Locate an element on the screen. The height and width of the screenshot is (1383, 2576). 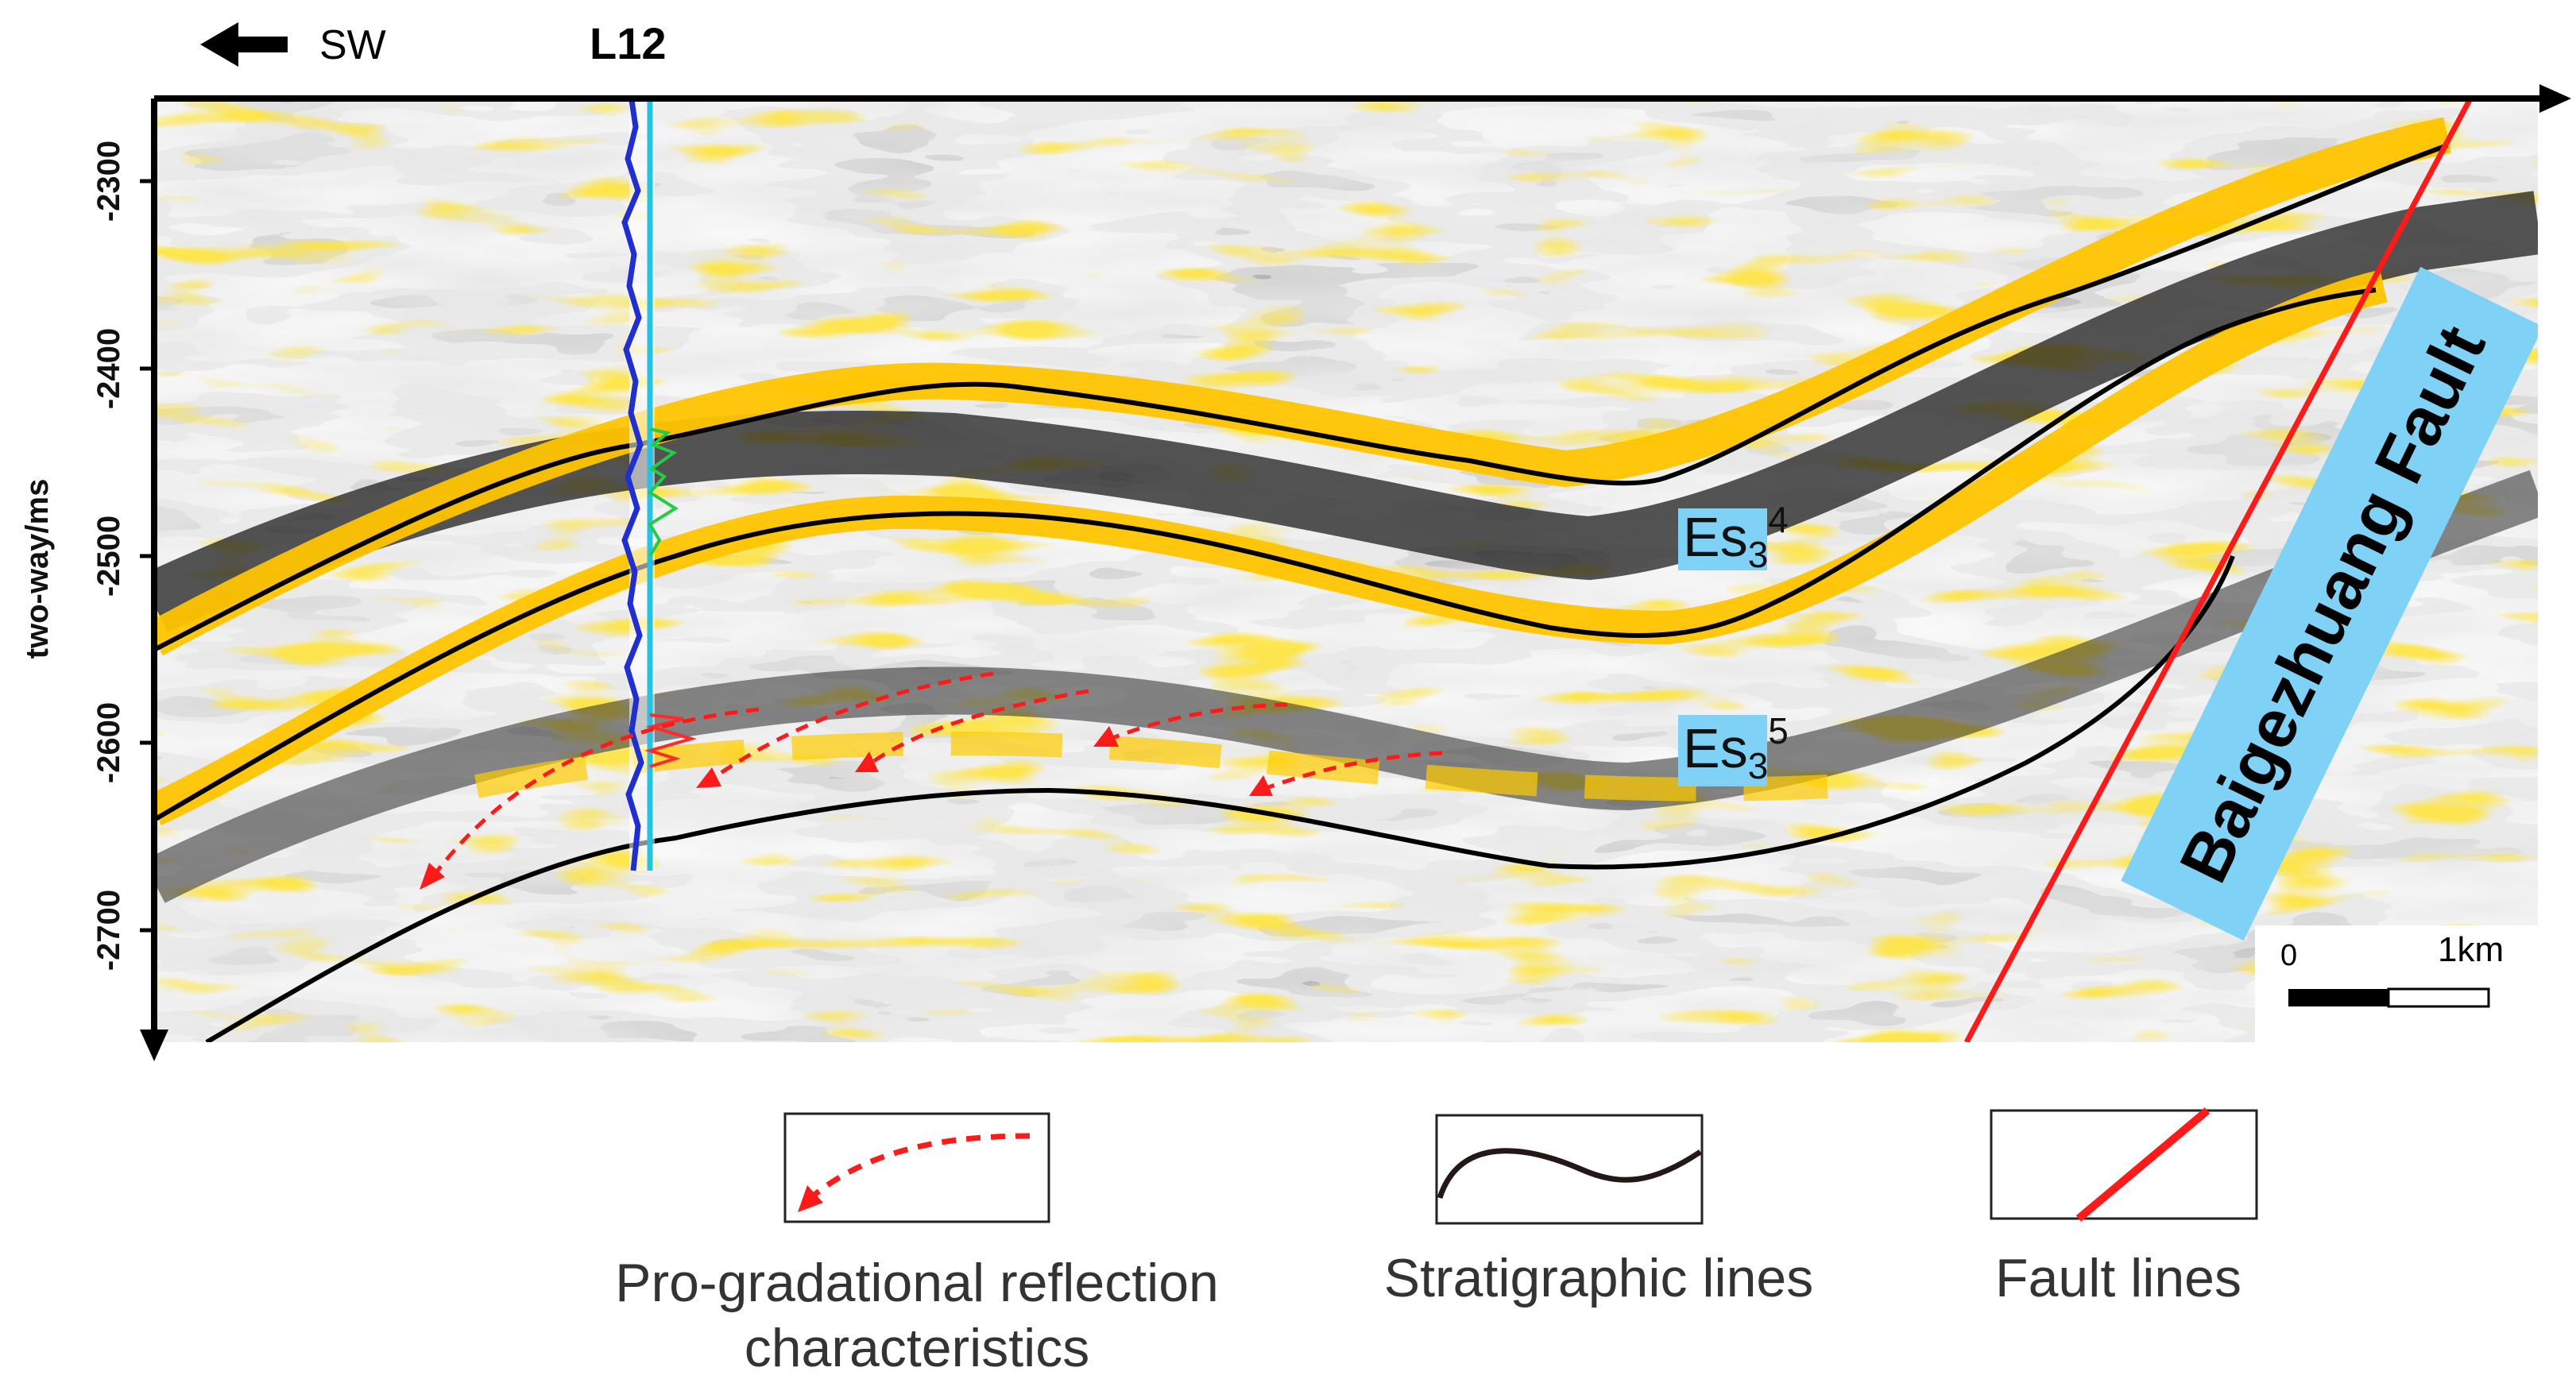
direction-label: SW is located at coordinates (352, 45).